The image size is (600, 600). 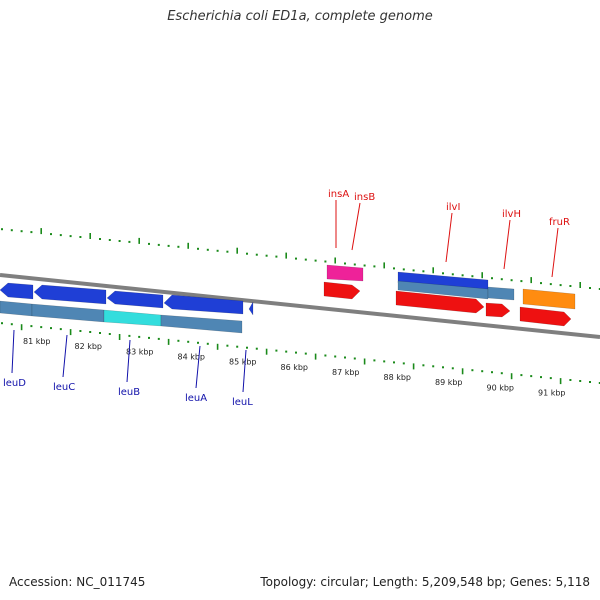 I want to click on kbp-label: 87 kbp, so click(x=346, y=372).